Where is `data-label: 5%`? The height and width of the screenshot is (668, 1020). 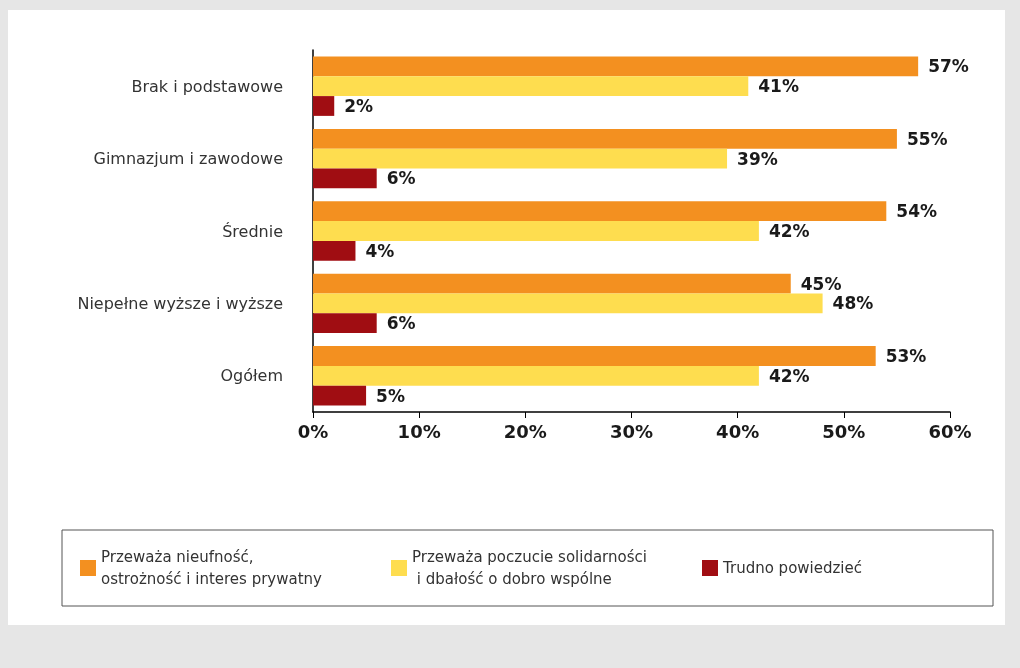 data-label: 5% is located at coordinates (390, 395).